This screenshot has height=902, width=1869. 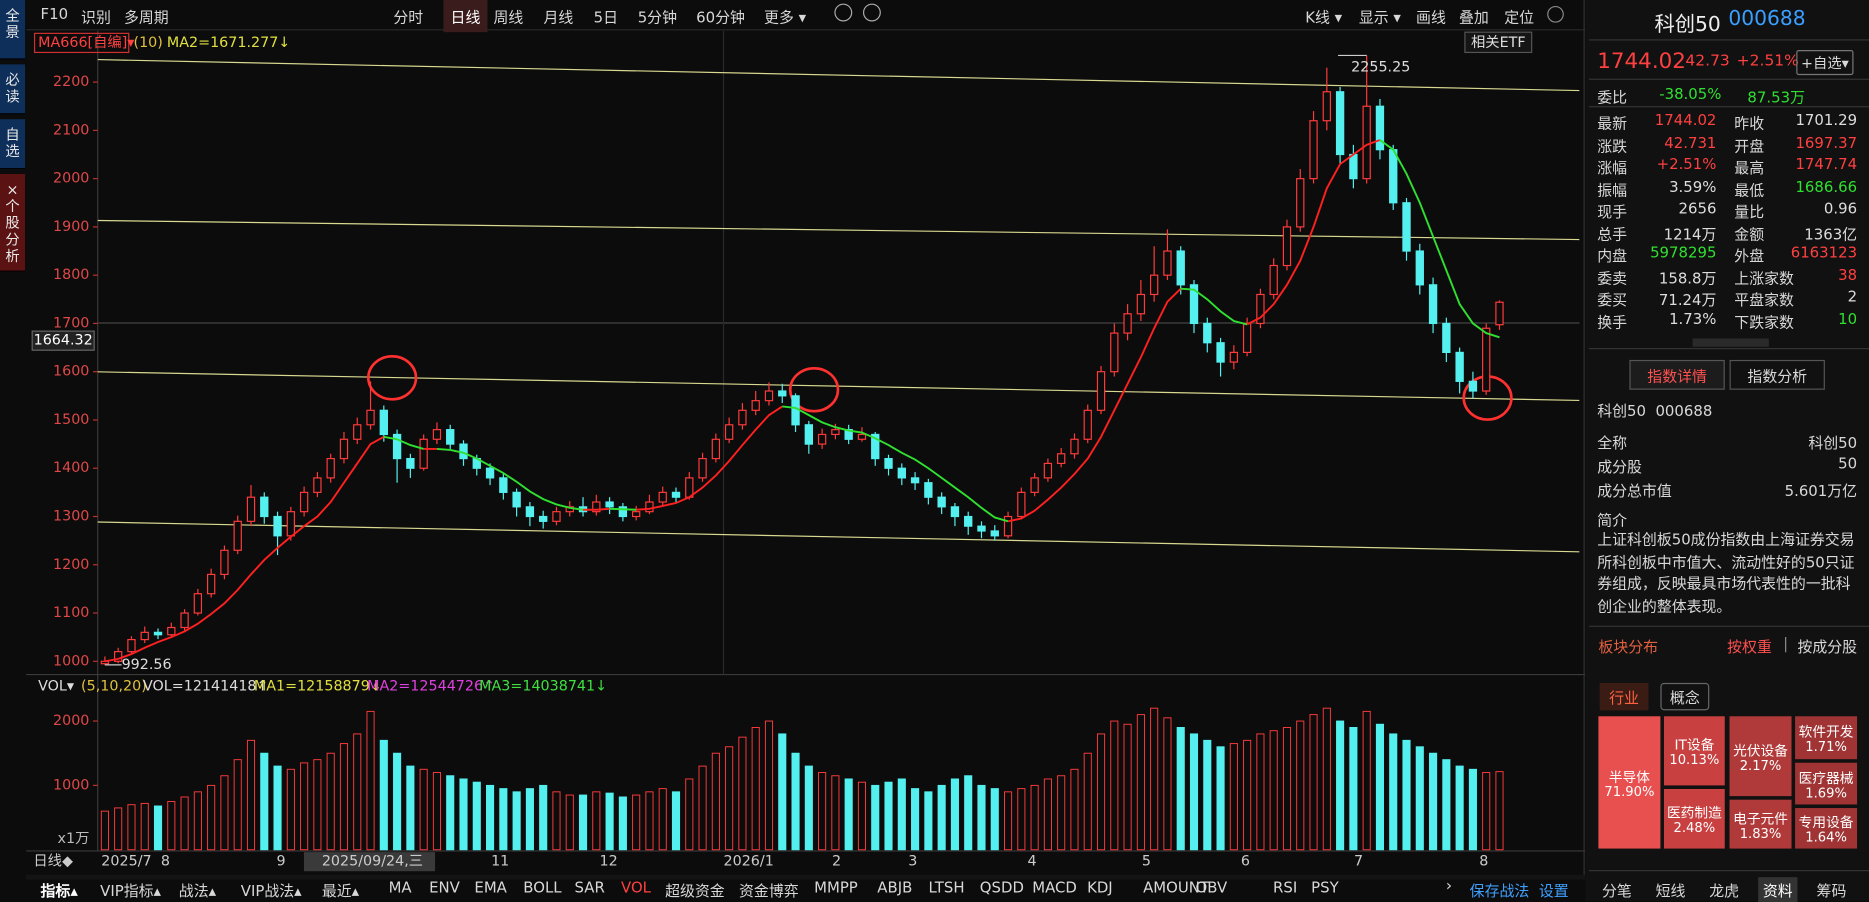 I want to click on period-tab: 月线, so click(x=558, y=17).